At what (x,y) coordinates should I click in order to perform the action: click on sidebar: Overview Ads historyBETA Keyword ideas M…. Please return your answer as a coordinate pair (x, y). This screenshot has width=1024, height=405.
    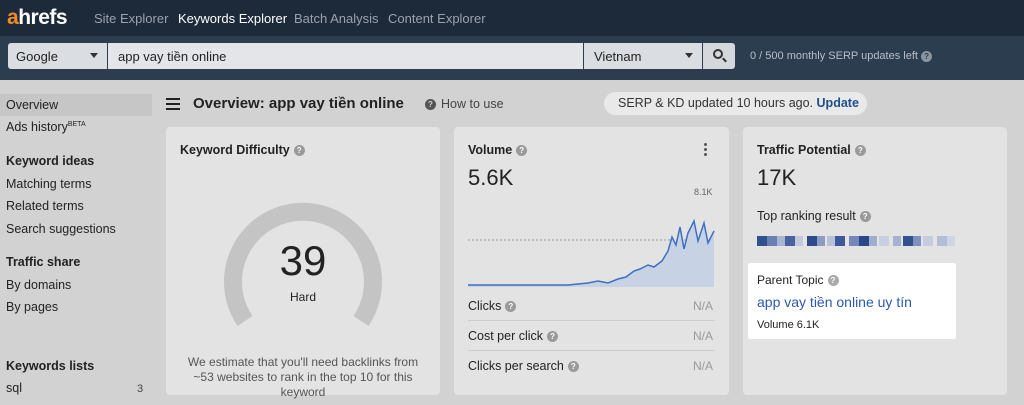
    Looking at the image, I should click on (76, 242).